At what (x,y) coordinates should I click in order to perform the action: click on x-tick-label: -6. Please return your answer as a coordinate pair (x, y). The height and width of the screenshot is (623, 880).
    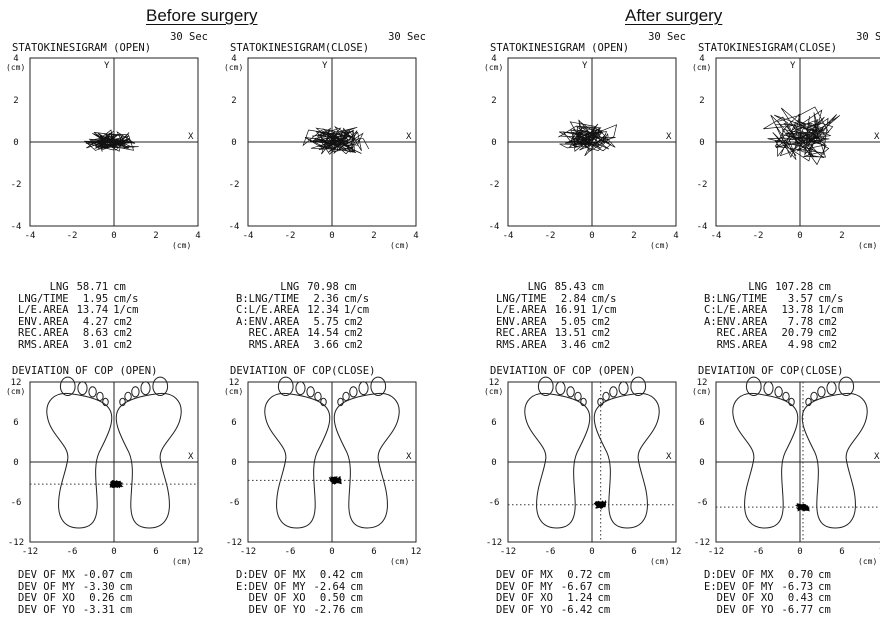
    Looking at the image, I should click on (72, 552).